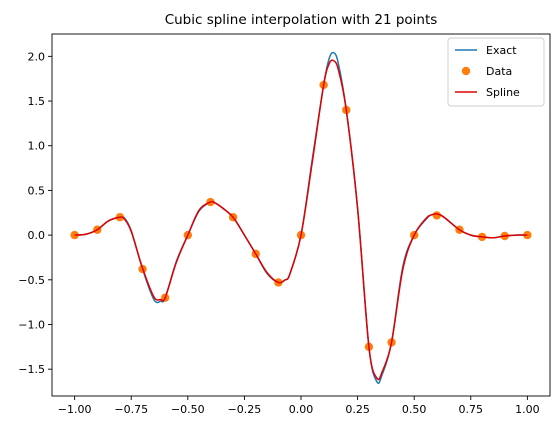 This screenshot has width=559, height=435. What do you see at coordinates (37, 190) in the screenshot?
I see `y-tick-label: 0.5` at bounding box center [37, 190].